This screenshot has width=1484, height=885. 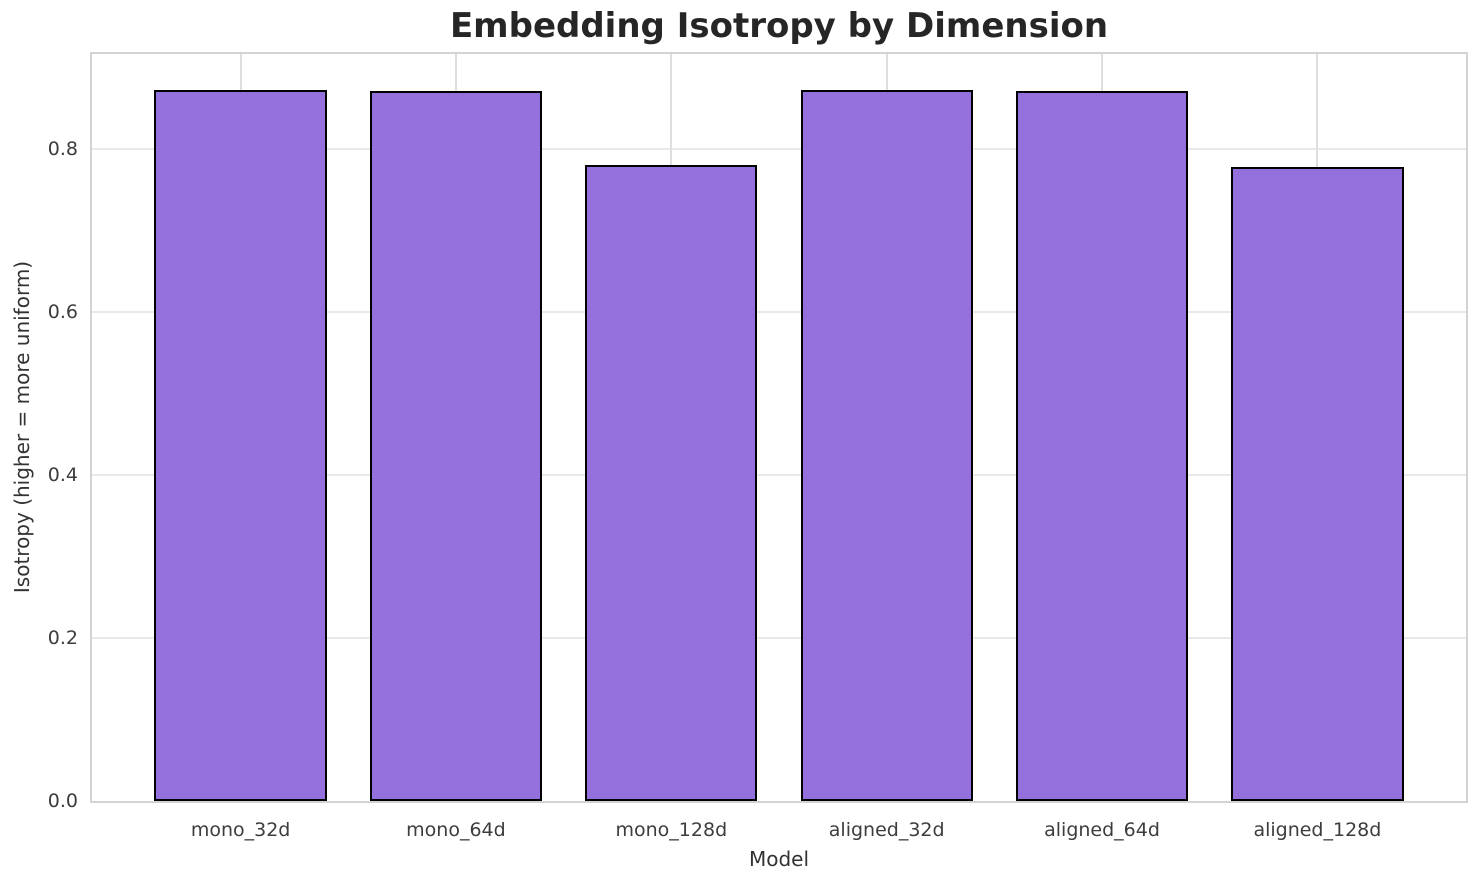 I want to click on x-axis-label: Model, so click(x=779, y=859).